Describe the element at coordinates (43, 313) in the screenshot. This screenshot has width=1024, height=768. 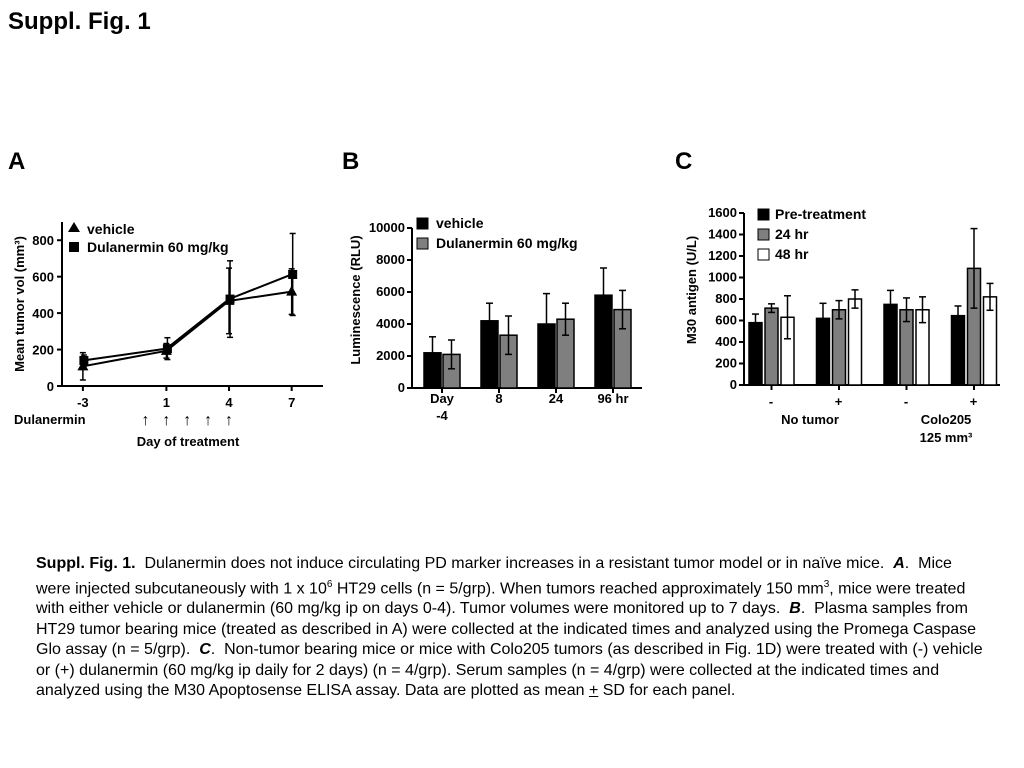
I see `chart-a-ytick-label: 400` at that location.